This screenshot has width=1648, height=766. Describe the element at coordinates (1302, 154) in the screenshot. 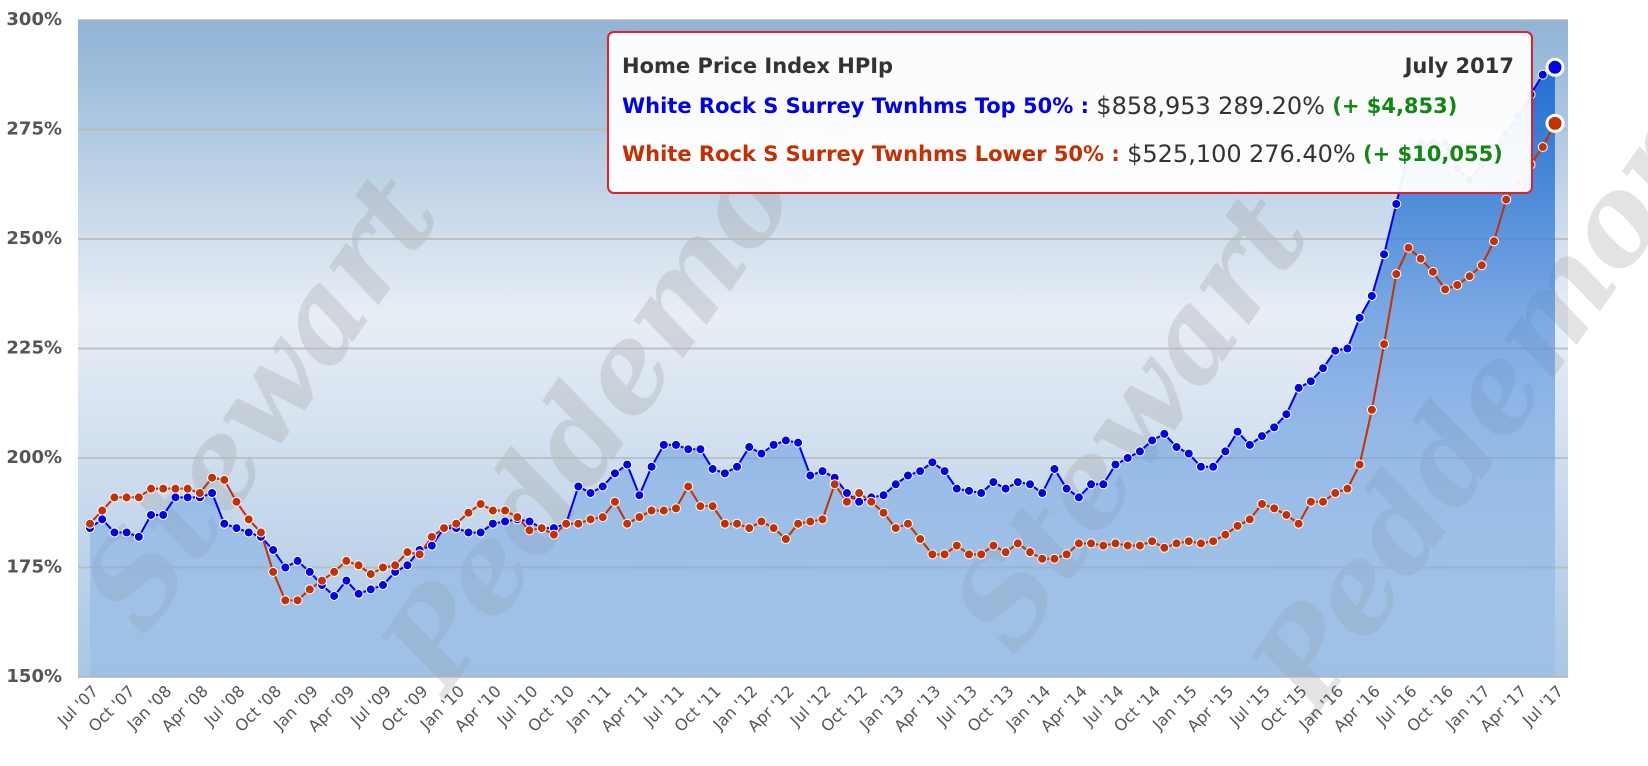

I see `index-value: 276.40%` at that location.